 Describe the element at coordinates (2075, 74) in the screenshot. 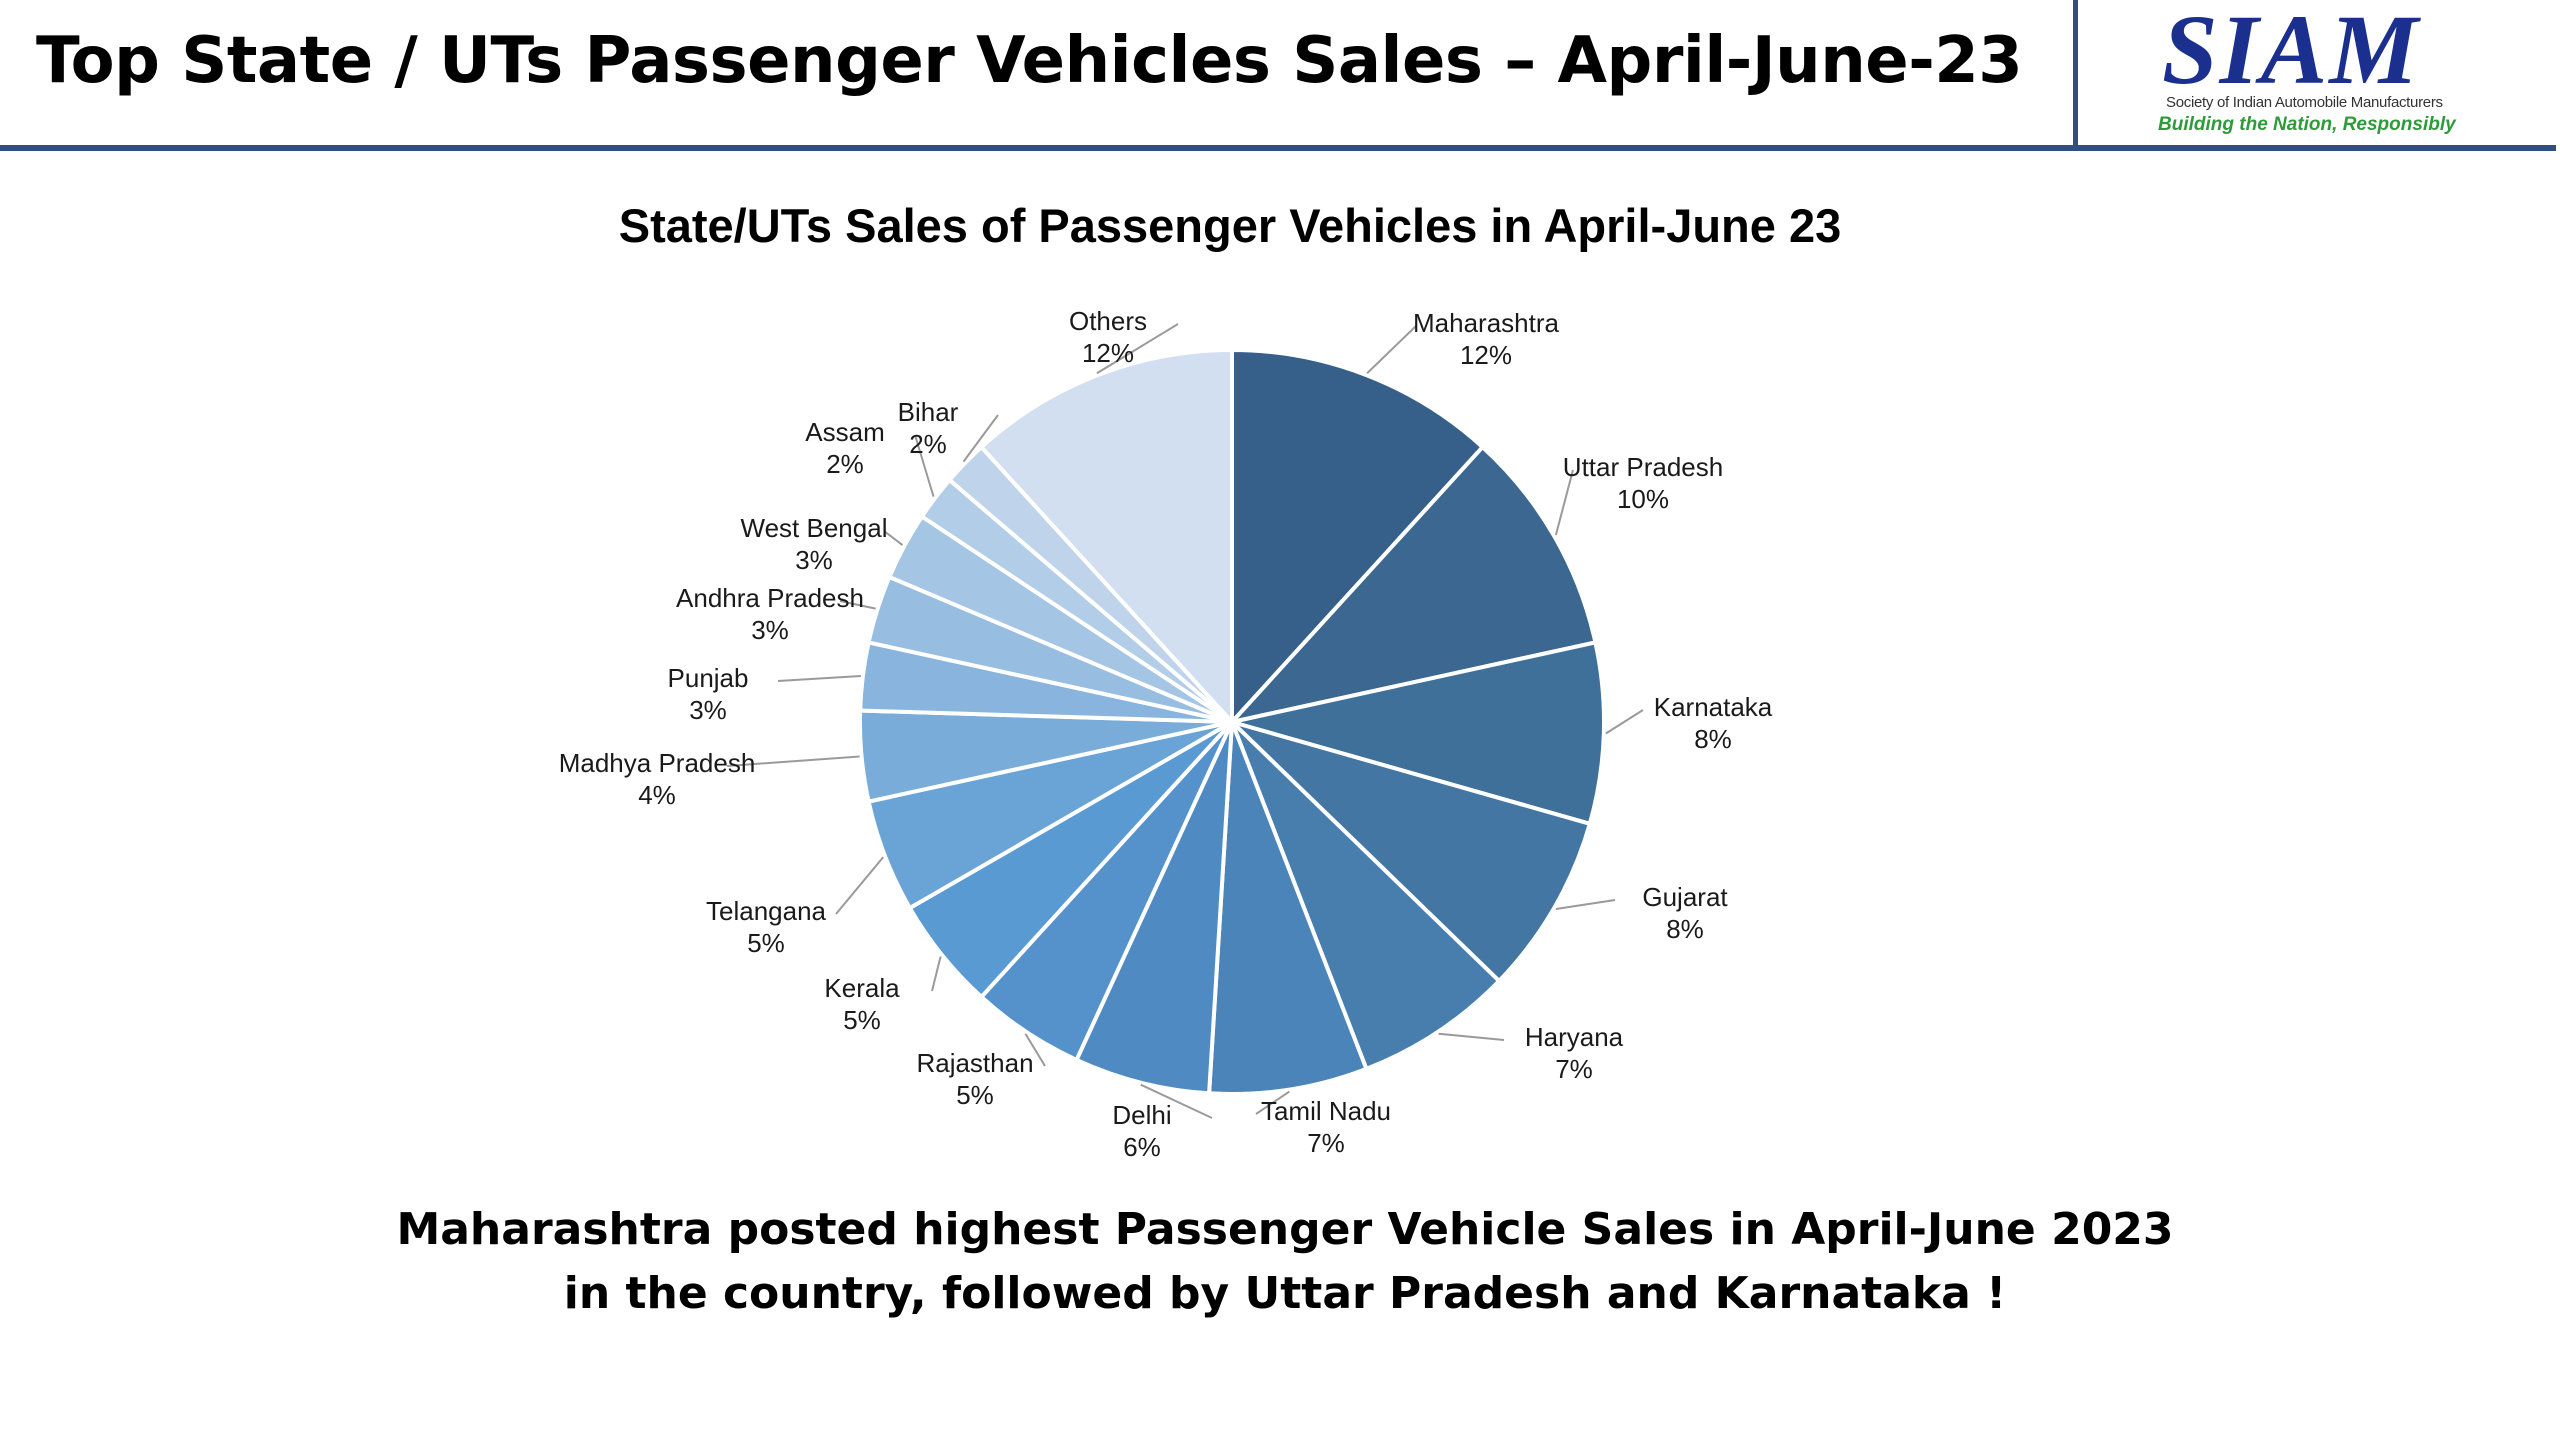

I see `header-divider` at that location.